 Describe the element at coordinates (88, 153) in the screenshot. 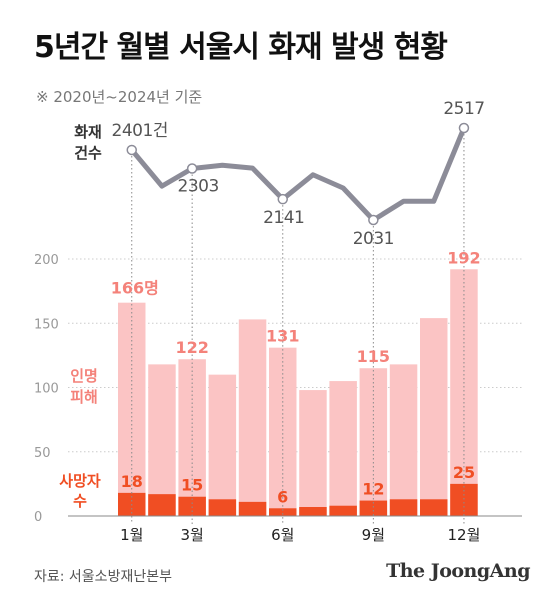

I see `fires-legend-label: 건수` at that location.